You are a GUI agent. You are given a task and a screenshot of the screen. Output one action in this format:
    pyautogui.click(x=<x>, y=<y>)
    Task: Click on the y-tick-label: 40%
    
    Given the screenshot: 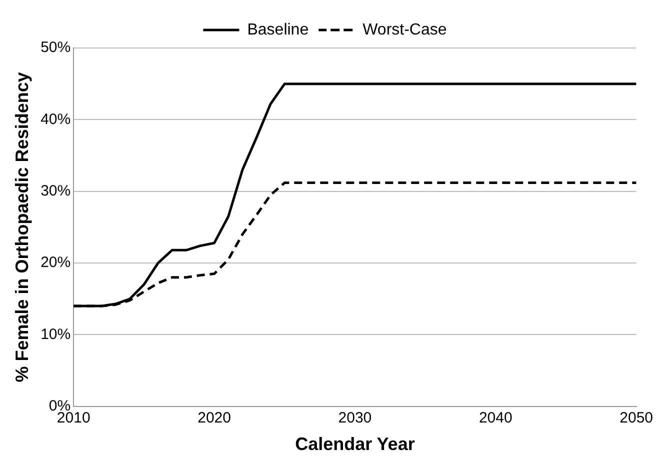 What is the action you would take?
    pyautogui.click(x=55, y=119)
    